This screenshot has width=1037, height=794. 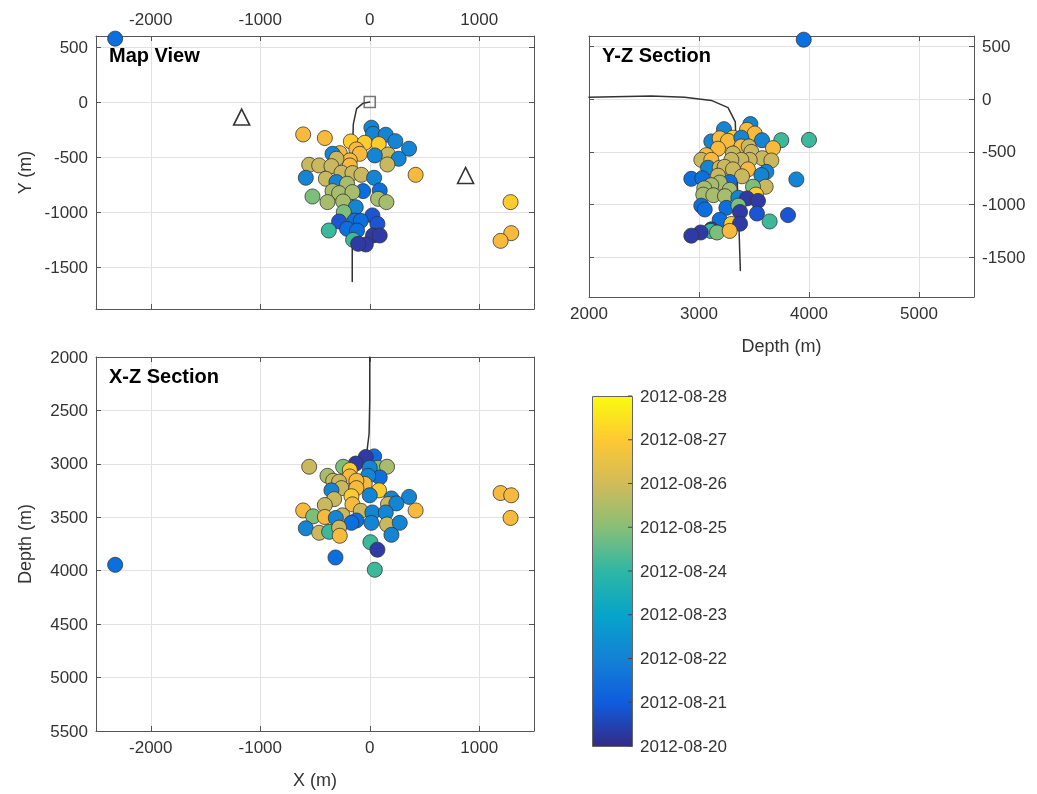 I want to click on y-tick-label: 4000, so click(x=69, y=571).